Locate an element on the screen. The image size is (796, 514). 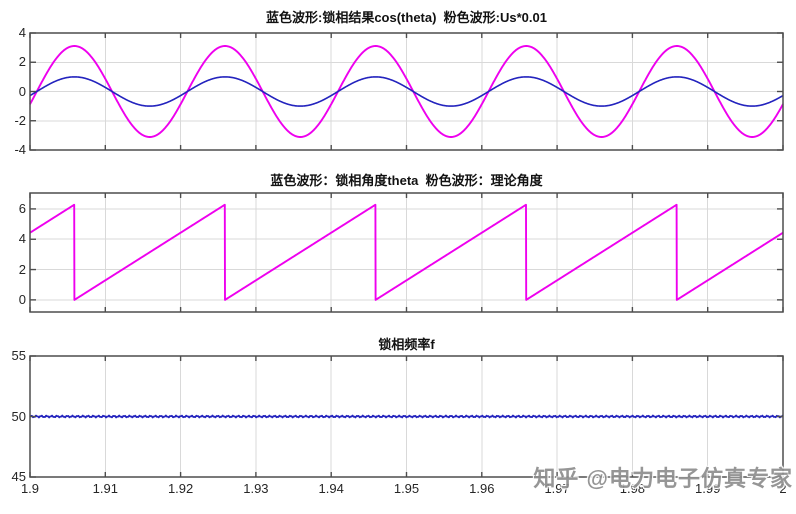
x-tick-label: 2 is located at coordinates (783, 488).